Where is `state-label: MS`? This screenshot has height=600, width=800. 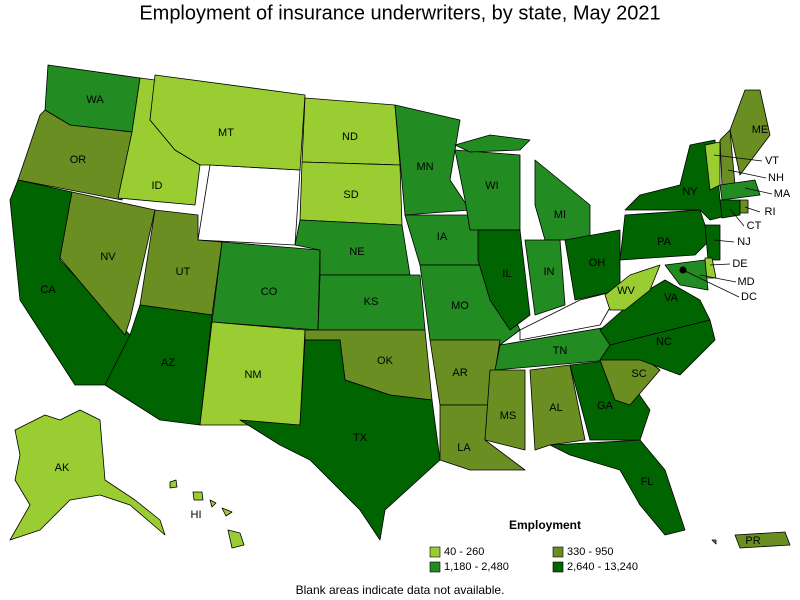
state-label: MS is located at coordinates (508, 416).